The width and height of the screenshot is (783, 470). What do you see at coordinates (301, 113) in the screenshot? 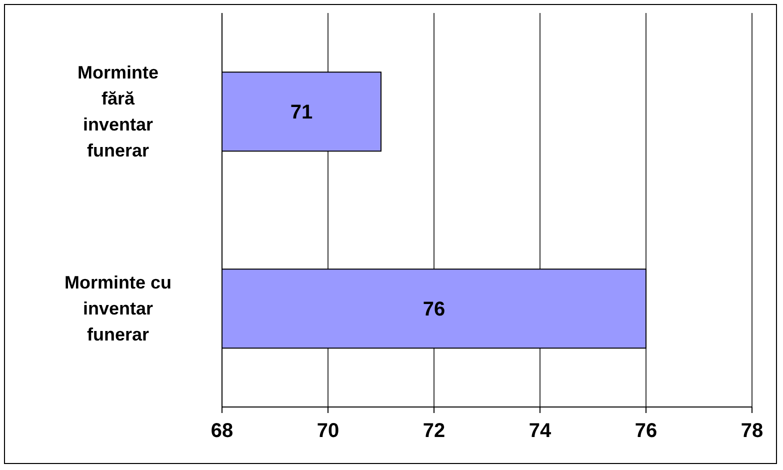
I see `data-label: 71` at bounding box center [301, 113].